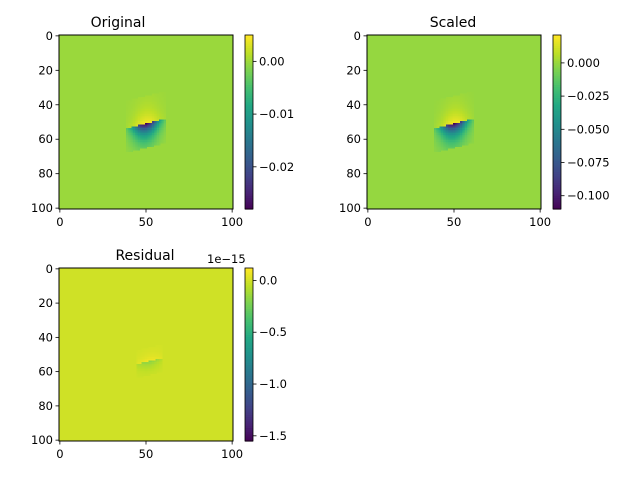 This screenshot has height=480, width=640. What do you see at coordinates (588, 163) in the screenshot?
I see `colorbar-tick-label: −0.075` at bounding box center [588, 163].